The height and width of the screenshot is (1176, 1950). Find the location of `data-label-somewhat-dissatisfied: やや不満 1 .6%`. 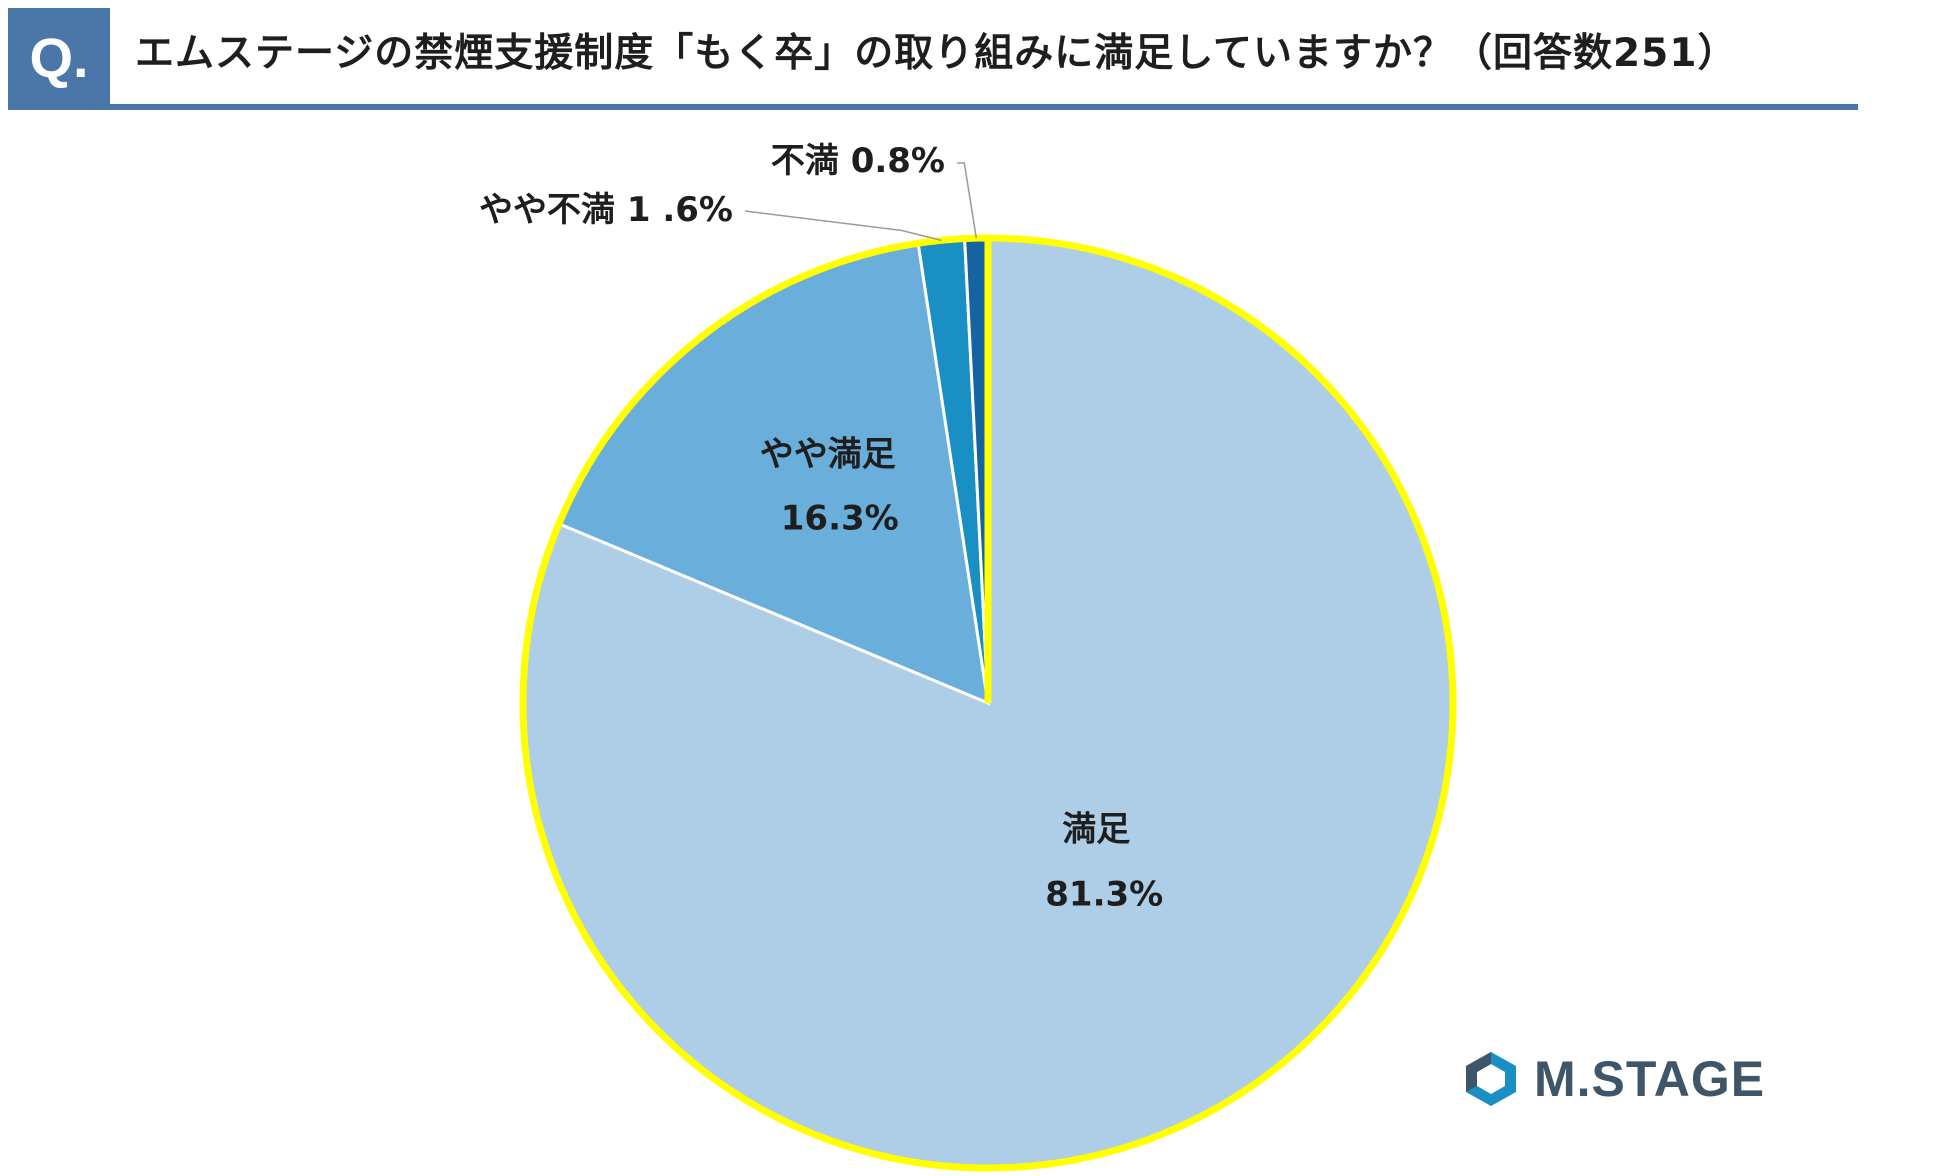

data-label-somewhat-dissatisfied: やや不満 1 .6% is located at coordinates (606, 210).